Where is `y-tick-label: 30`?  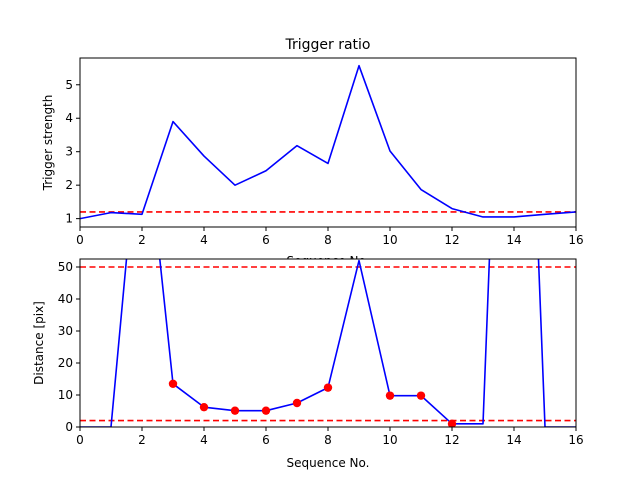 y-tick-label: 30 is located at coordinates (65, 331).